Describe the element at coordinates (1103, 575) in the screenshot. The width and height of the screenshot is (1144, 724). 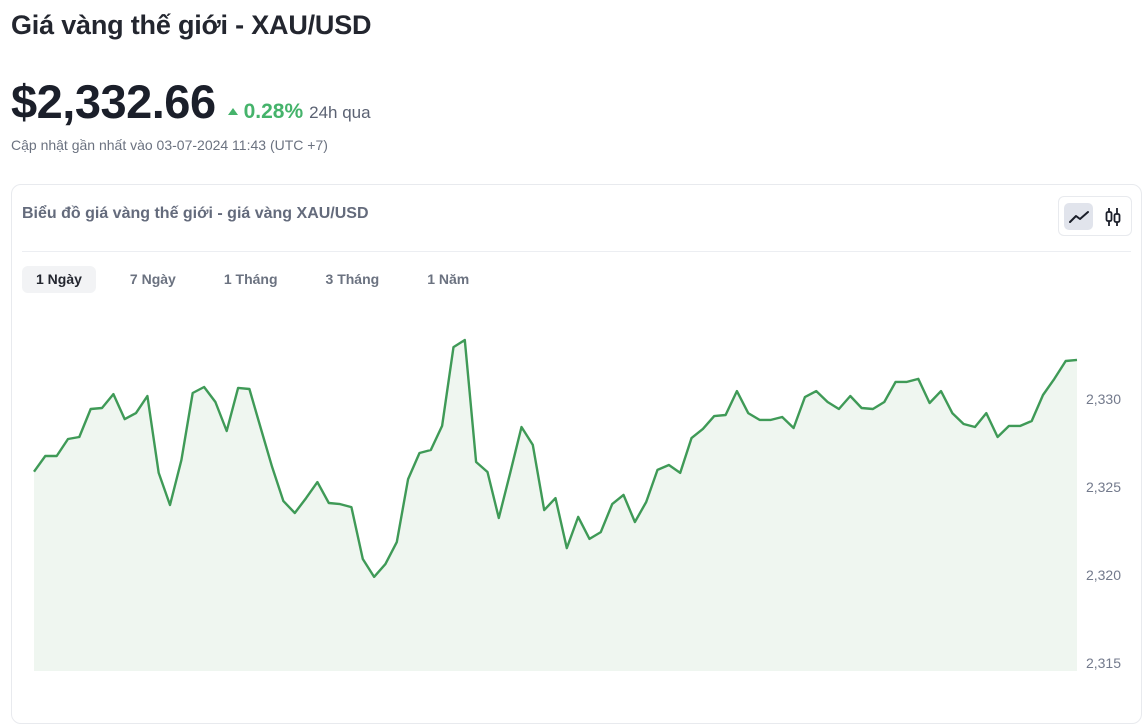
I see `y-tick-label: 2,320` at that location.